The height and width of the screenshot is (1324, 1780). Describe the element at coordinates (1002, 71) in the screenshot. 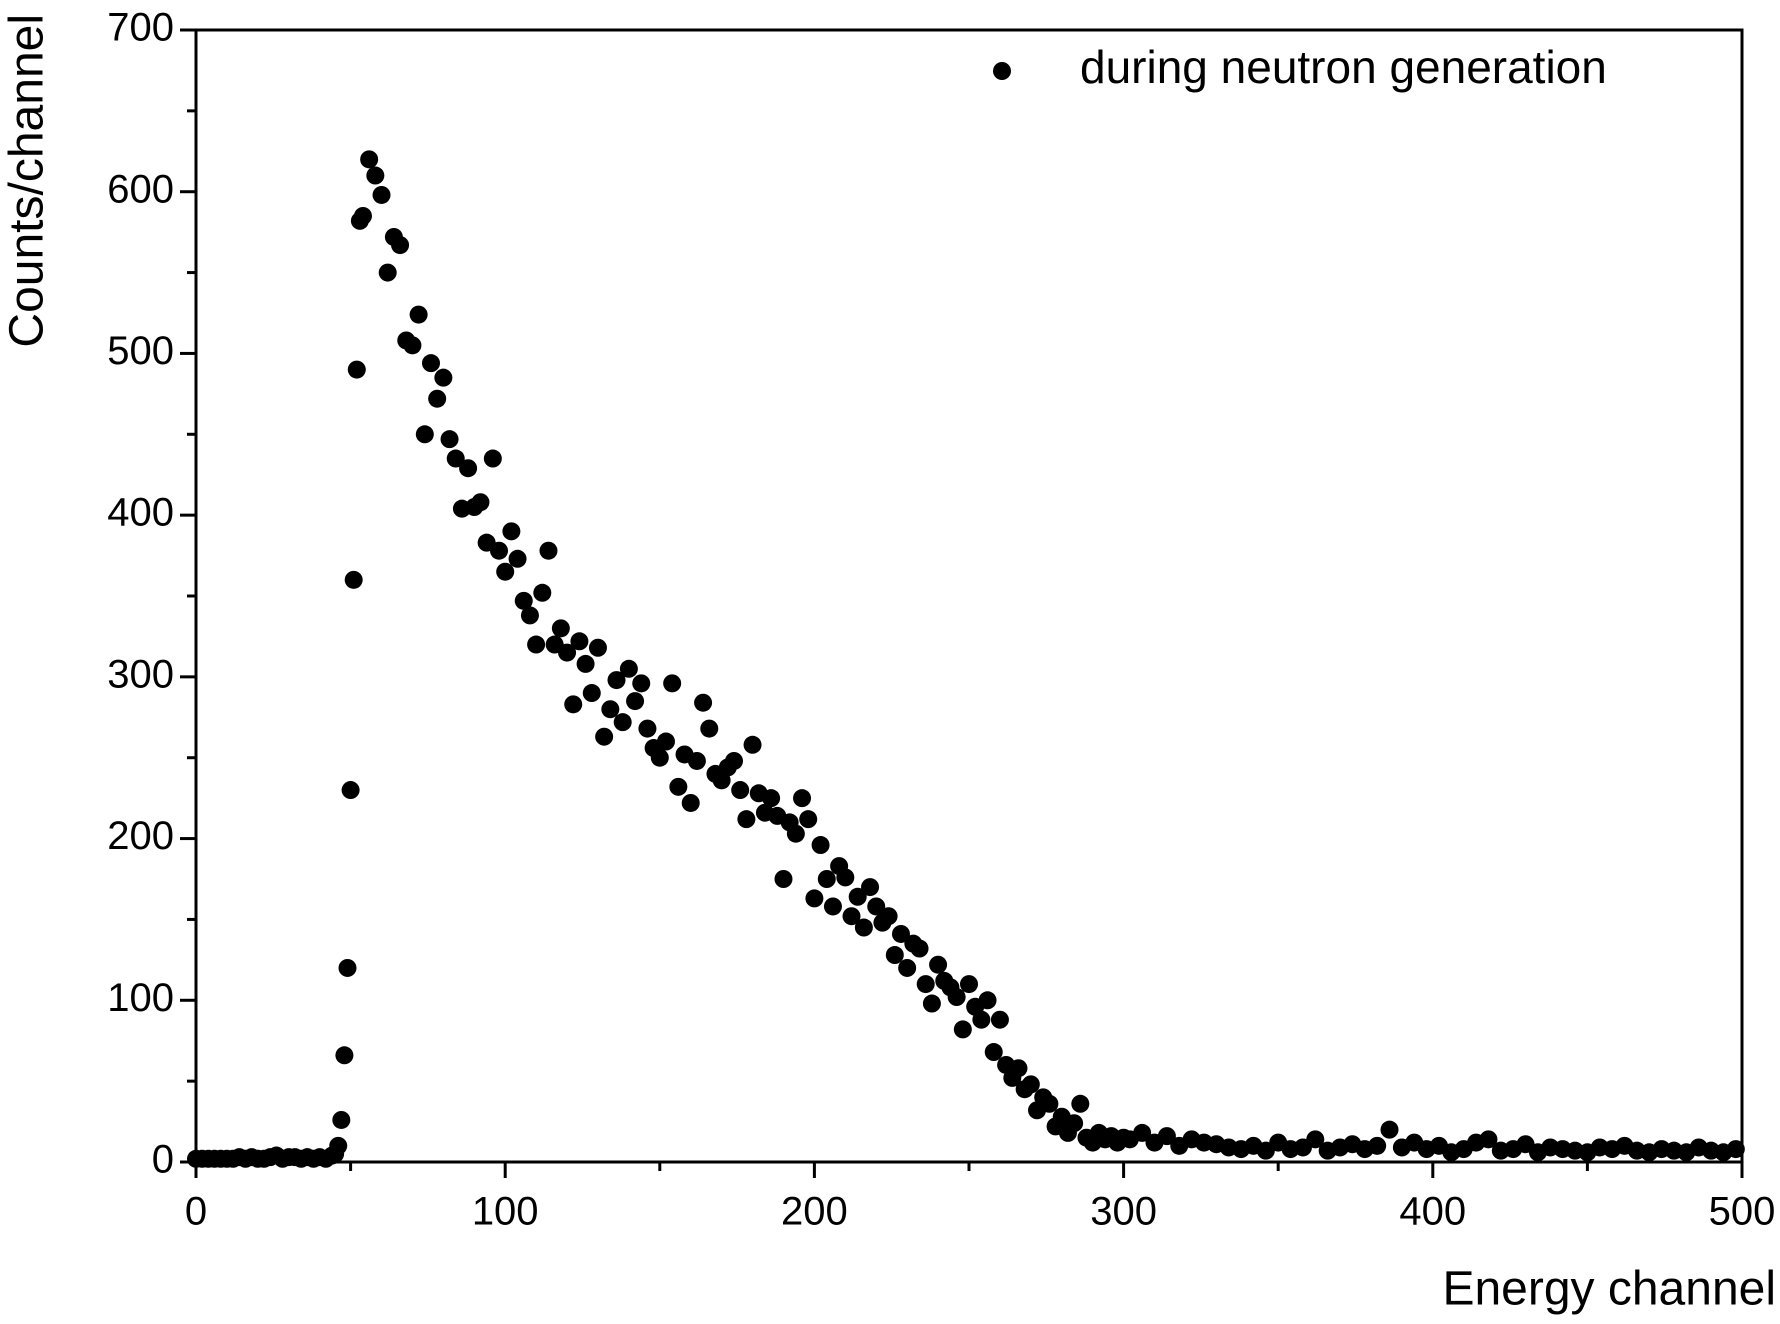

I see `legend-marker` at that location.